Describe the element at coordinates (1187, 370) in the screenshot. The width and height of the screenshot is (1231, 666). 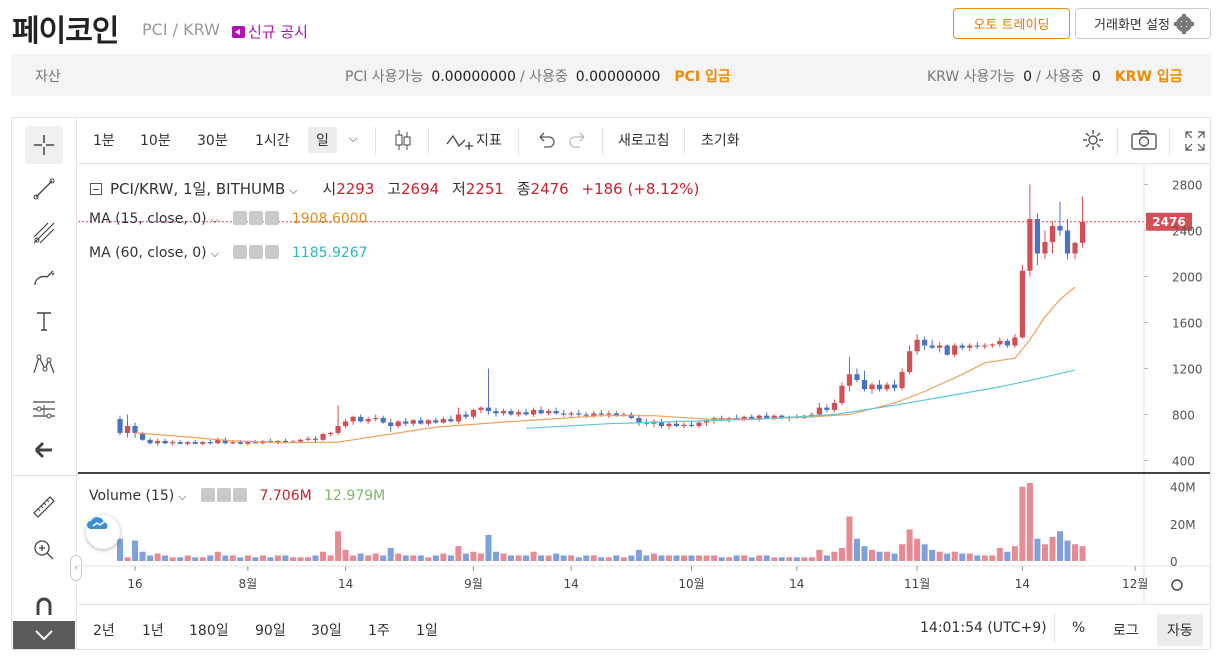
I see `price-tick-label: 1200` at that location.